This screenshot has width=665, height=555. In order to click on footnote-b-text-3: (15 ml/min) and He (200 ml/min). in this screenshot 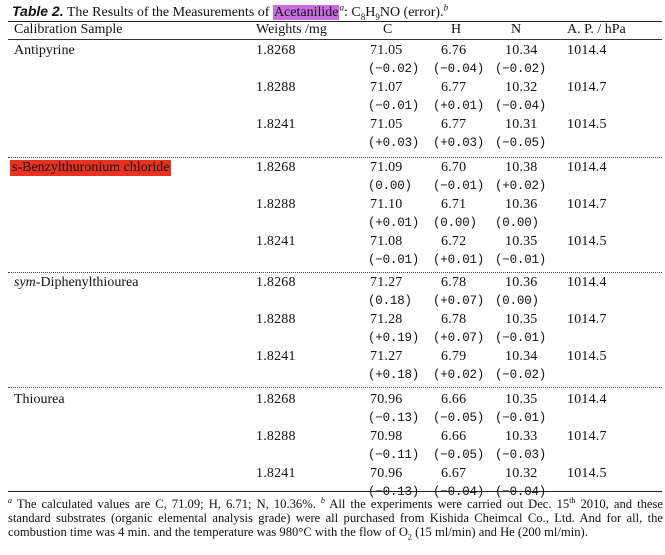, I will do `click(499, 532)`.